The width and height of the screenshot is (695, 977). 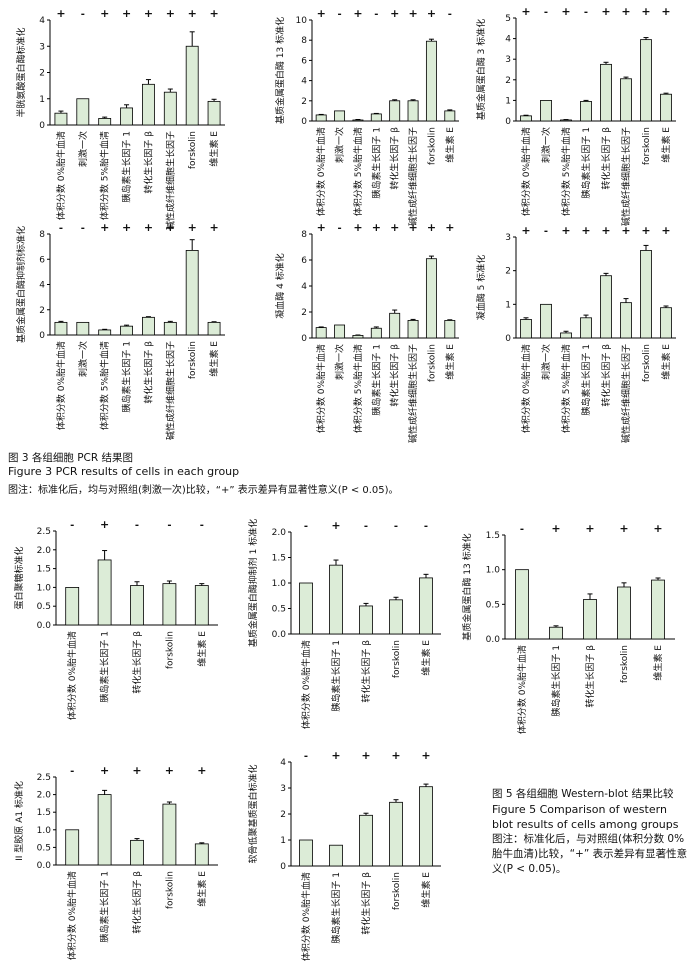 What do you see at coordinates (302, 21) in the screenshot?
I see `y-tick-label: 10` at bounding box center [302, 21].